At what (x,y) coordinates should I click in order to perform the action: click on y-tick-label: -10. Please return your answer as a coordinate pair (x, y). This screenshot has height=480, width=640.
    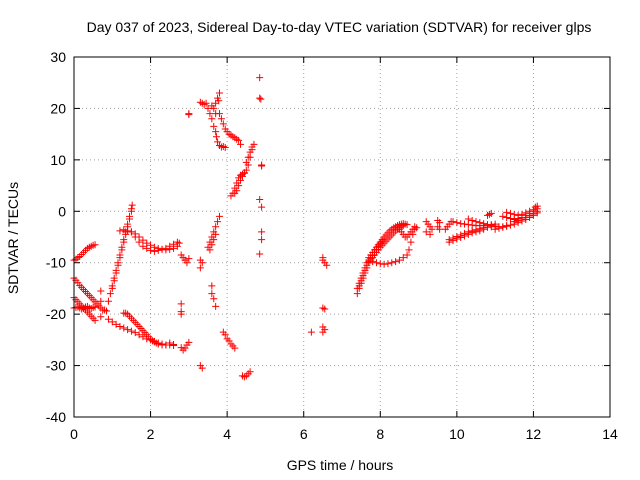
    Looking at the image, I should click on (56, 263).